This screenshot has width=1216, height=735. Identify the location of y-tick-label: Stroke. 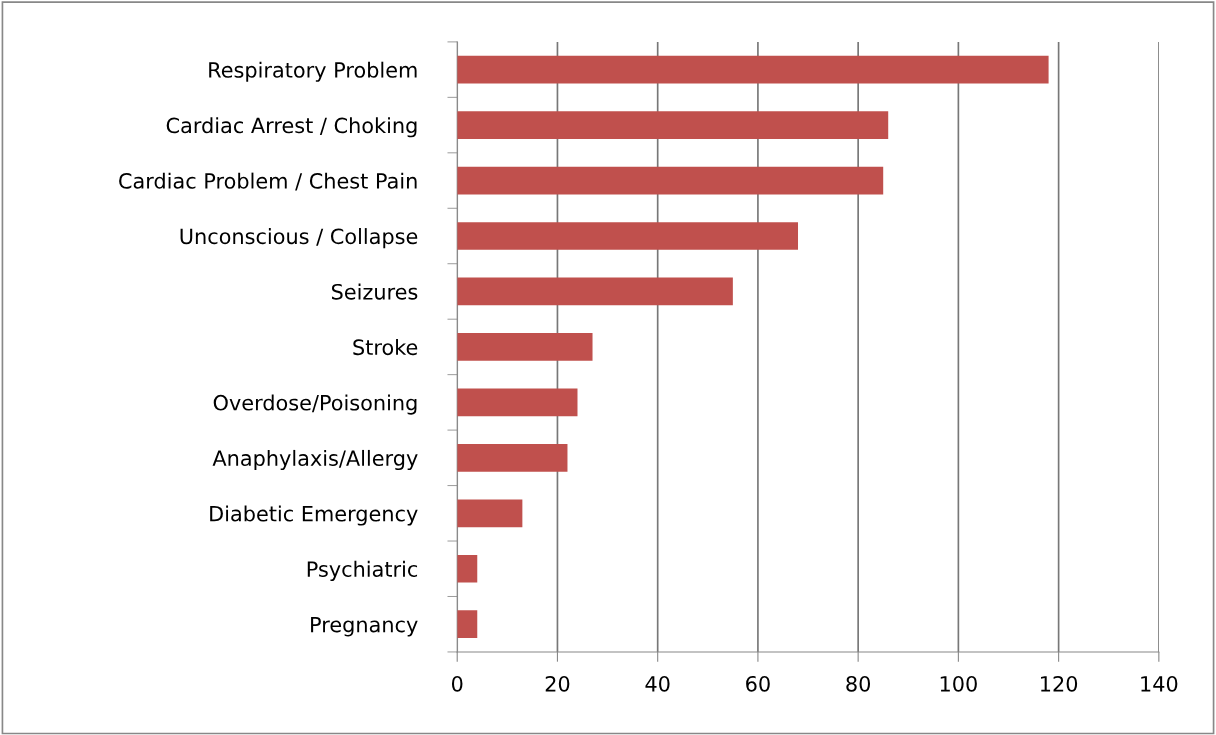
(385, 347).